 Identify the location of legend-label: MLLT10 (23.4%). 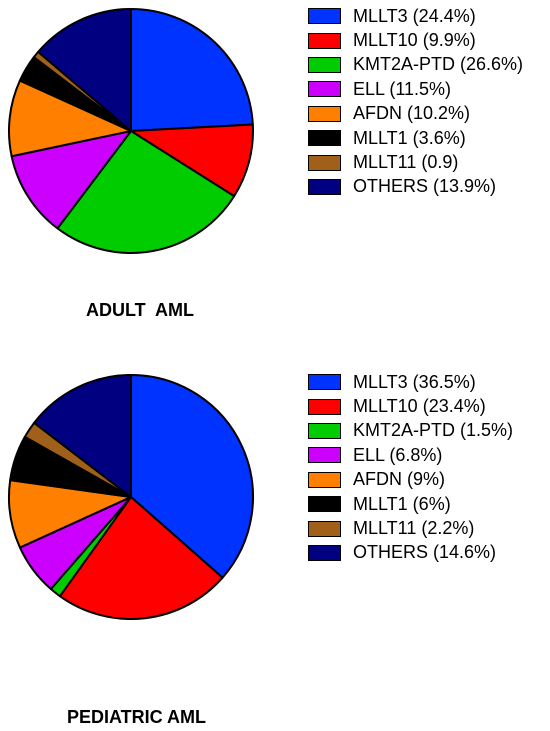
(419, 406).